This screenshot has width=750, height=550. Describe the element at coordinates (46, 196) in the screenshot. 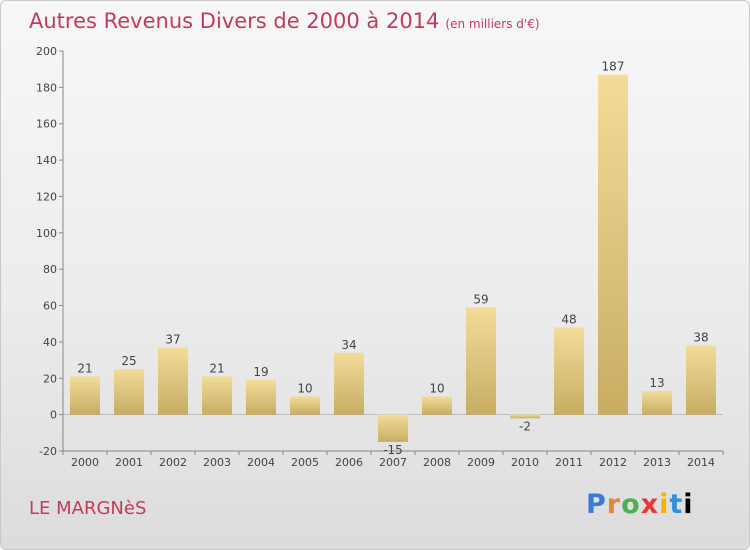

I see `y-tick-label: 120` at that location.